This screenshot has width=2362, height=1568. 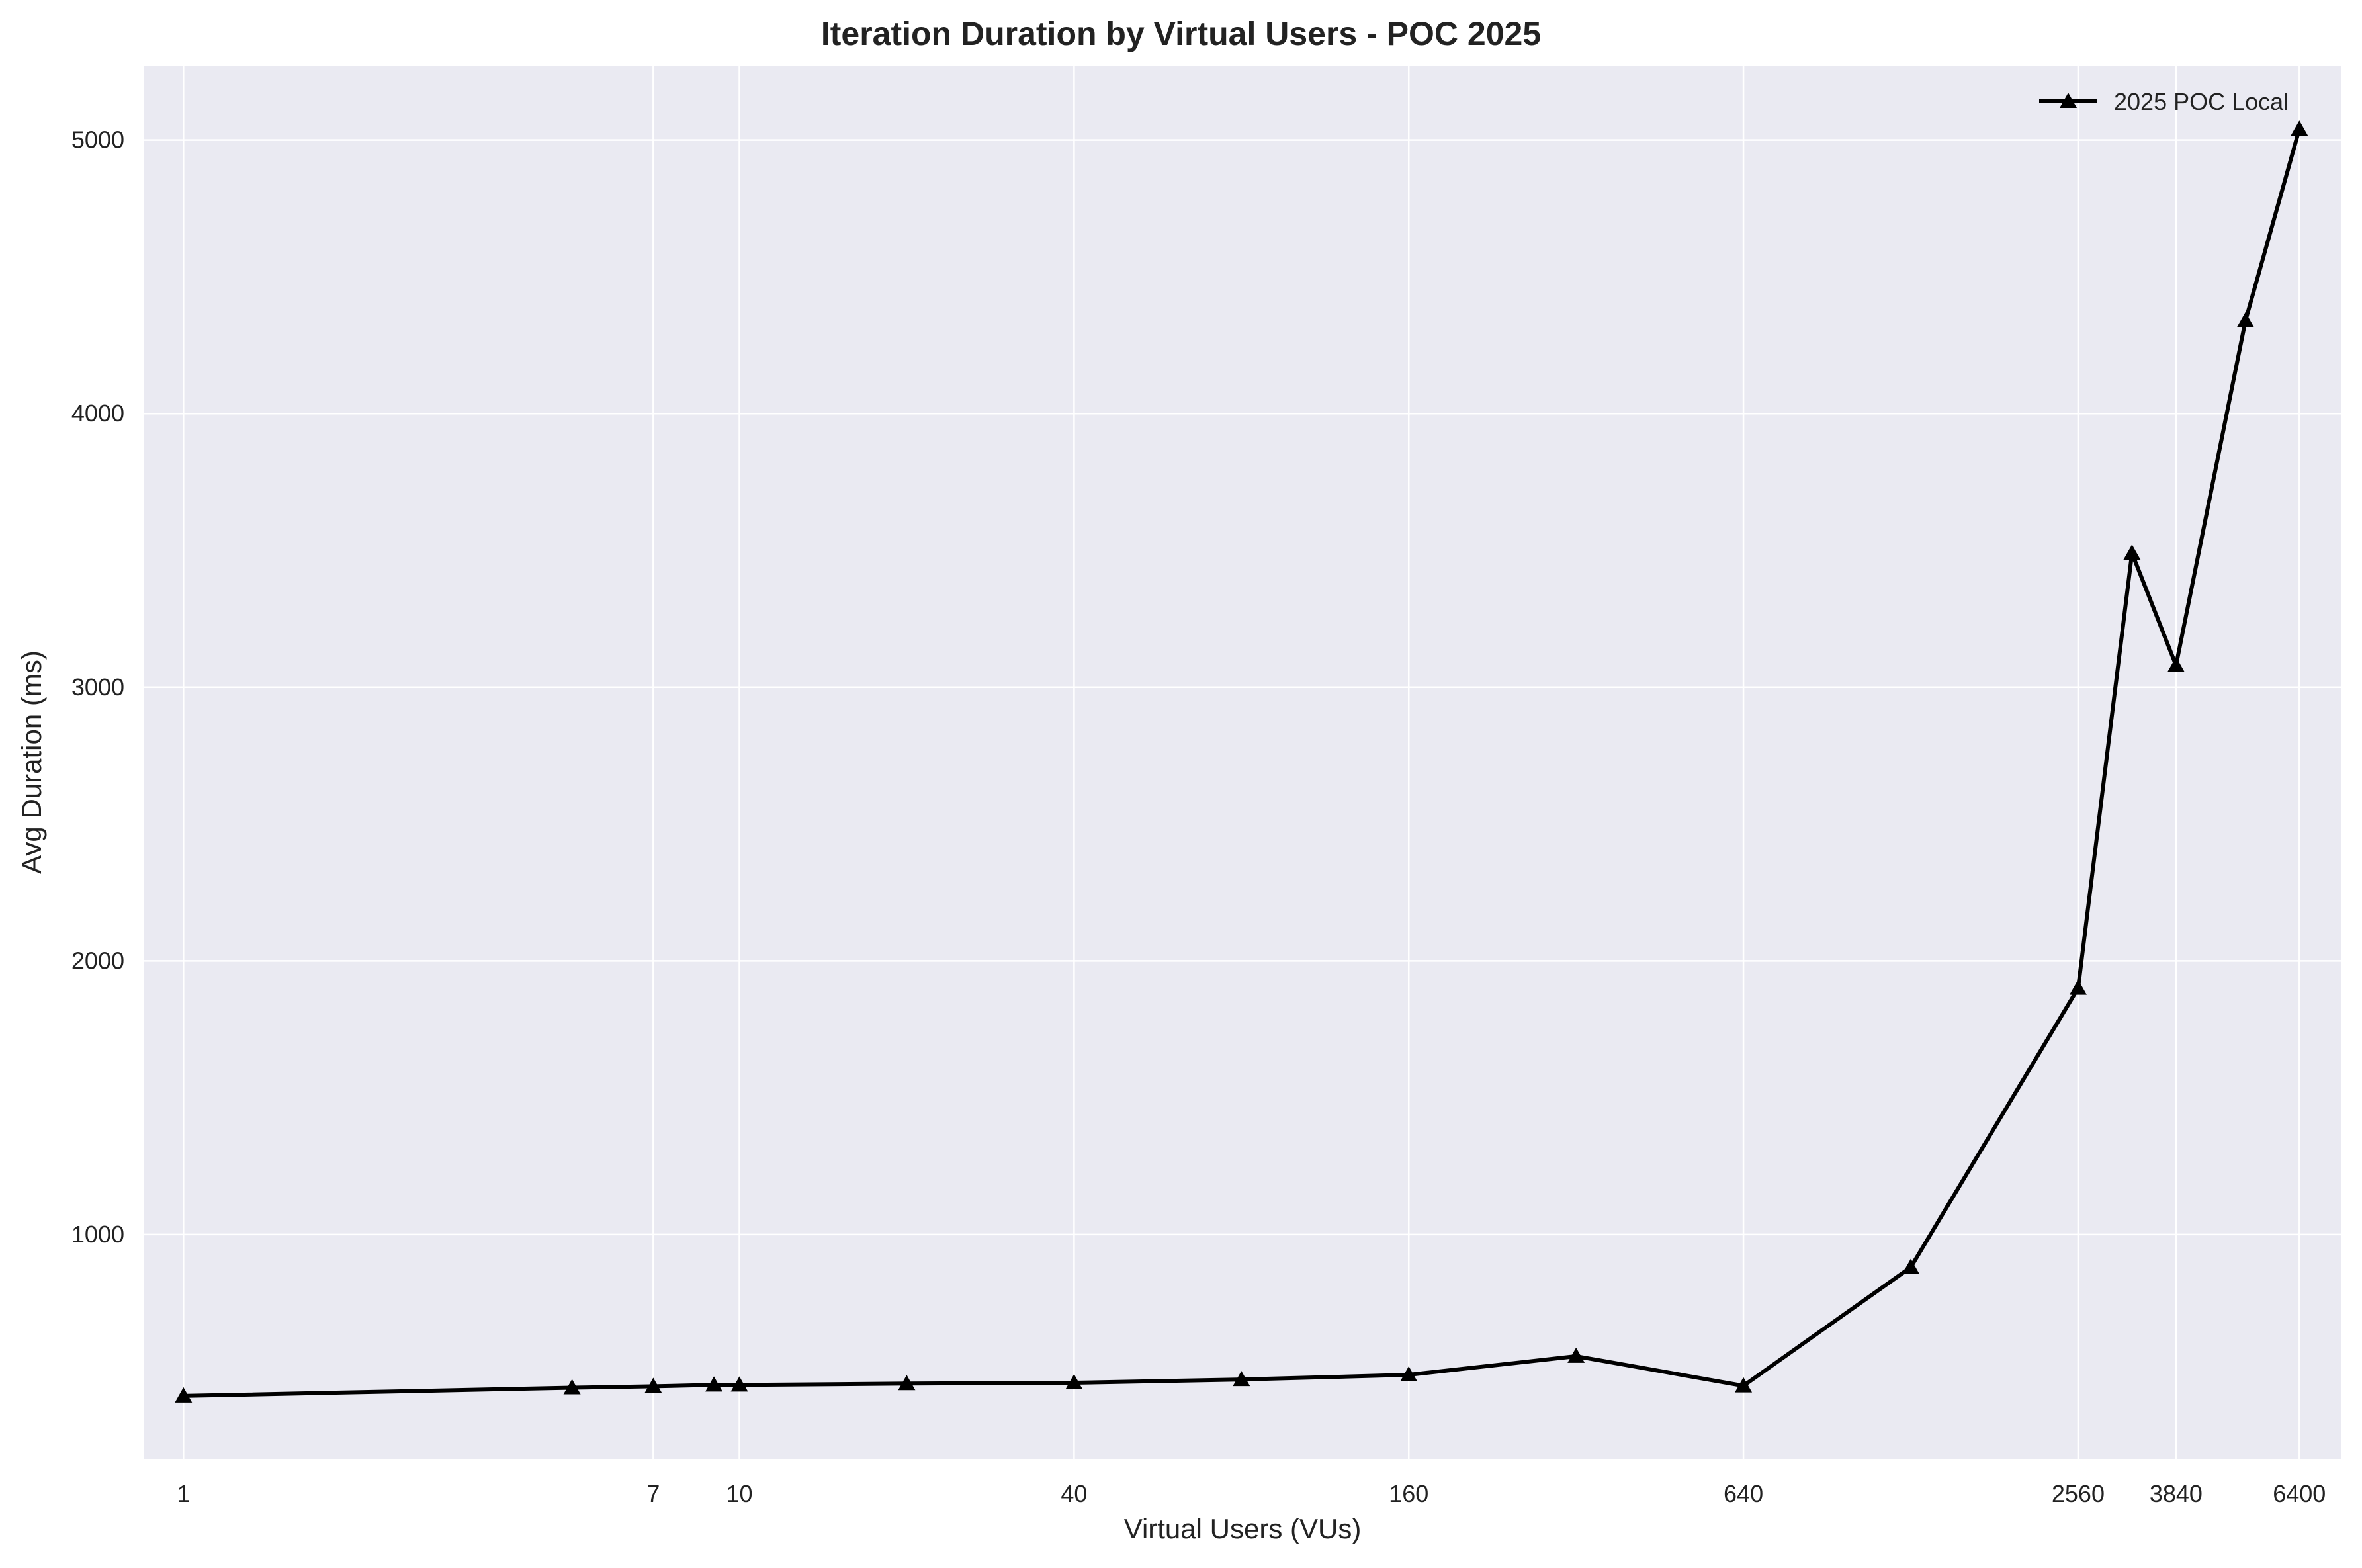 I want to click on x-tick-label: 640, so click(x=1743, y=1494).